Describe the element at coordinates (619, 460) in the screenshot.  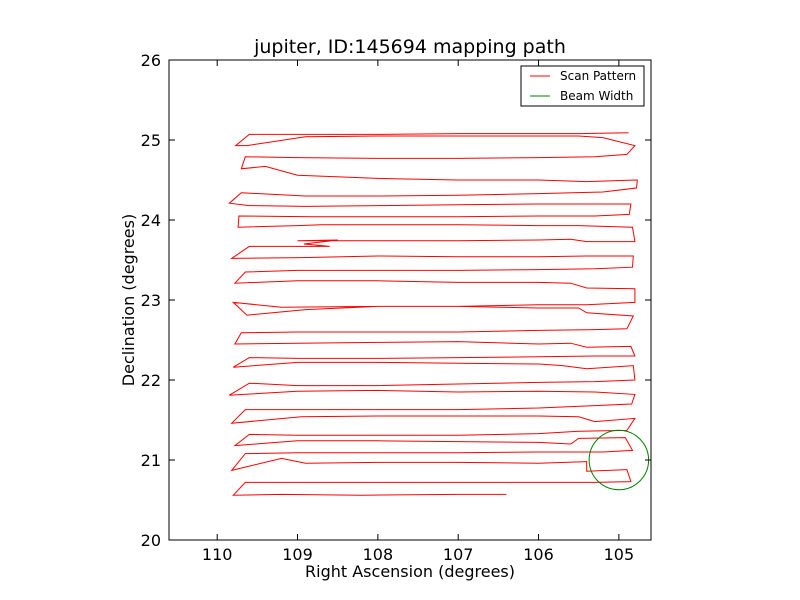
I see `beam-width-circle` at that location.